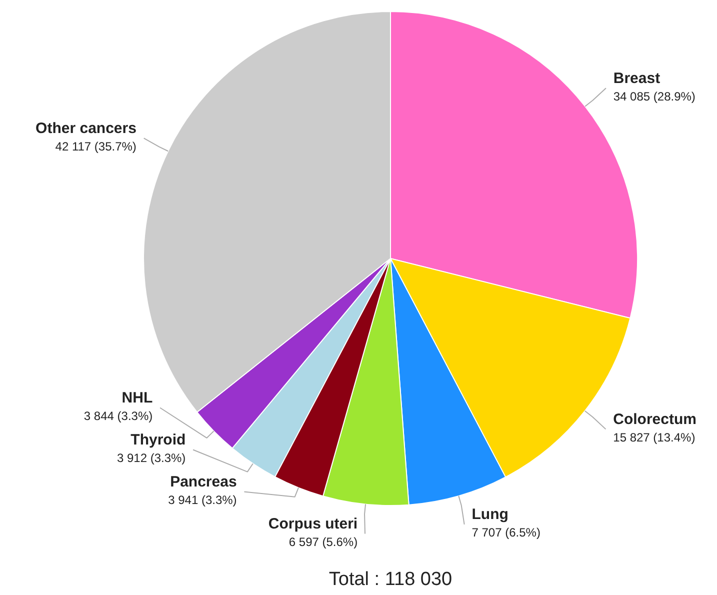  I want to click on slice-label: Corpus uteri, so click(313, 523).